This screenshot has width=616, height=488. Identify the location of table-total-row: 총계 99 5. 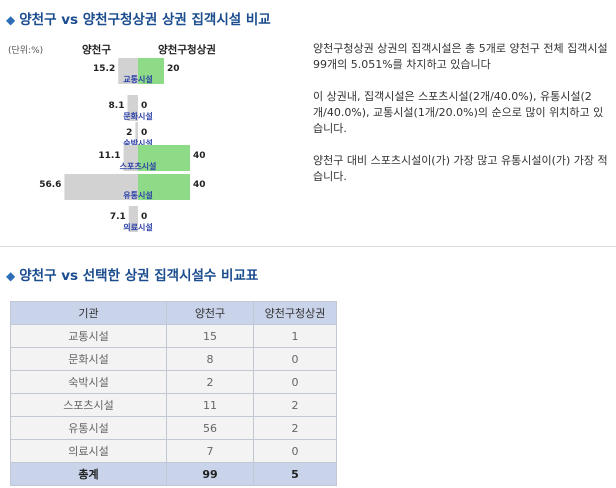
(173, 474).